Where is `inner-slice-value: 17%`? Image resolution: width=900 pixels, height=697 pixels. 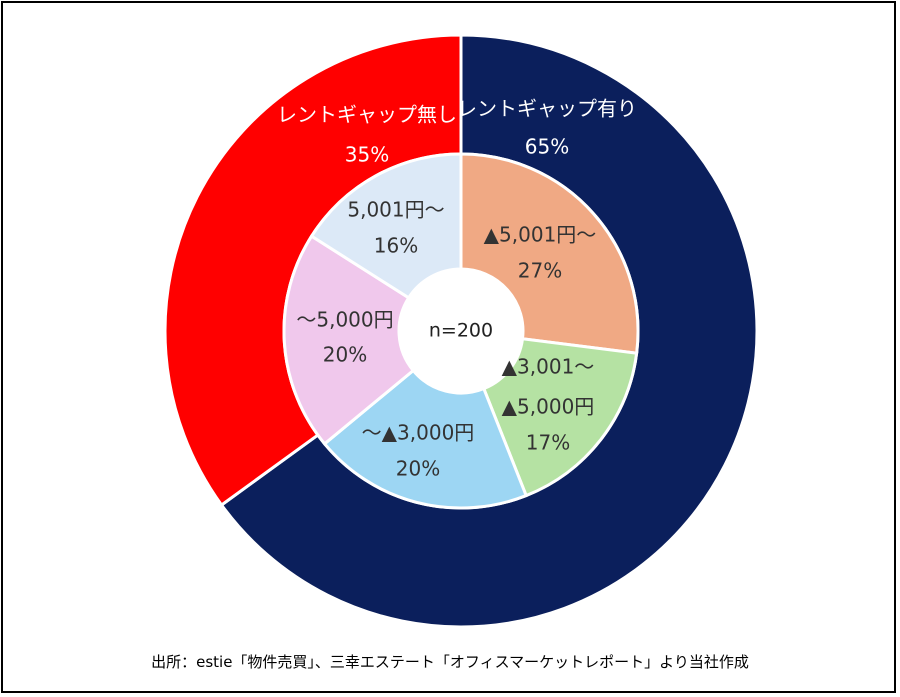 inner-slice-value: 17% is located at coordinates (548, 443).